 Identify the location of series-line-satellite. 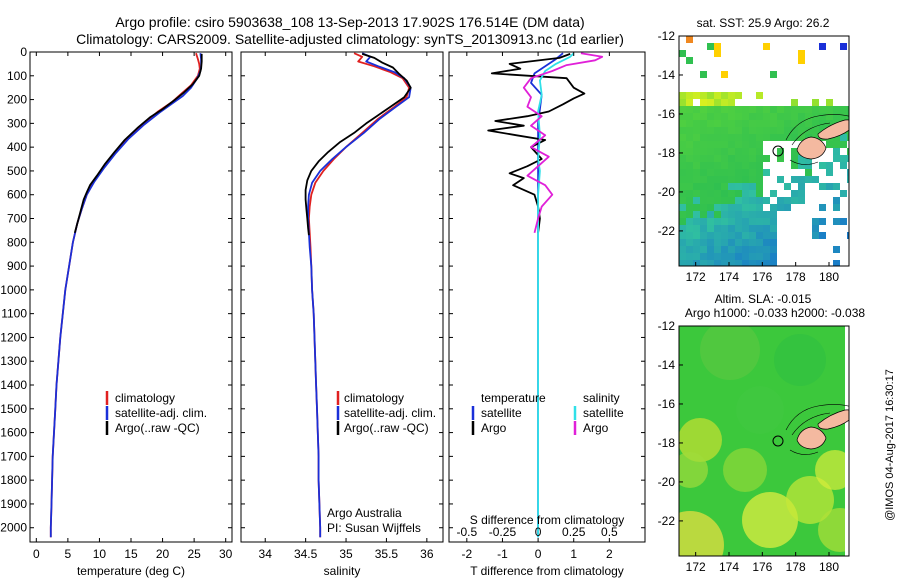
(359, 295).